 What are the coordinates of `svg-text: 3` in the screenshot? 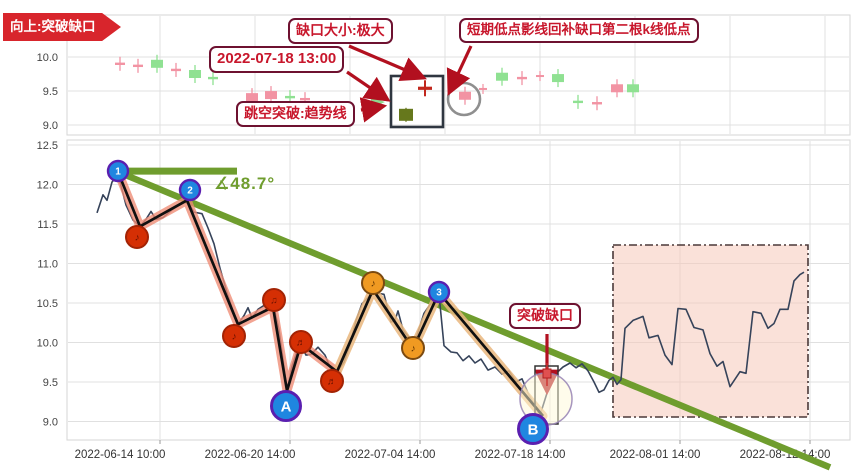 It's located at (439, 293).